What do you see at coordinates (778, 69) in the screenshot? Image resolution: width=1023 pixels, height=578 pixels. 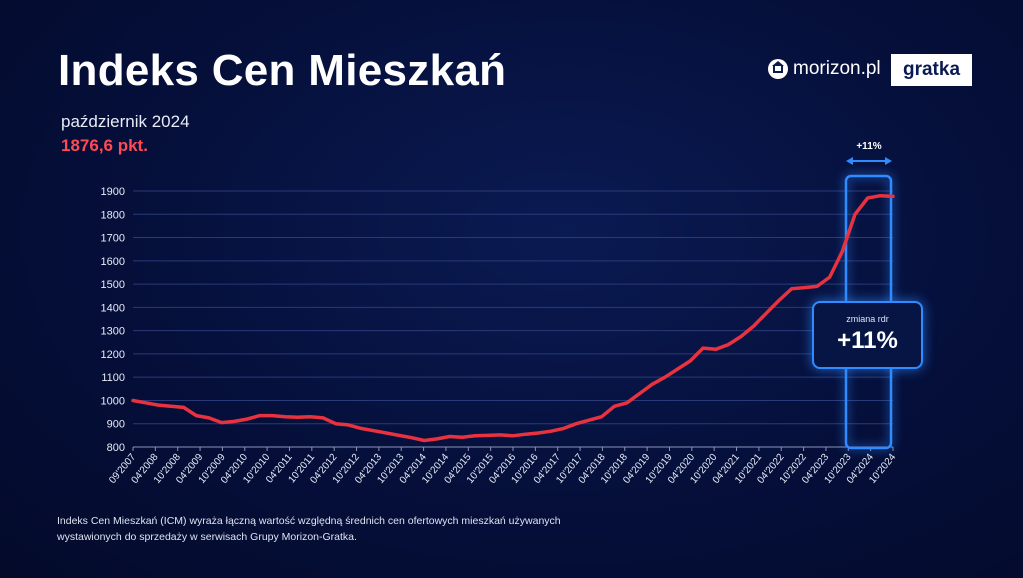 I see `house-icon` at bounding box center [778, 69].